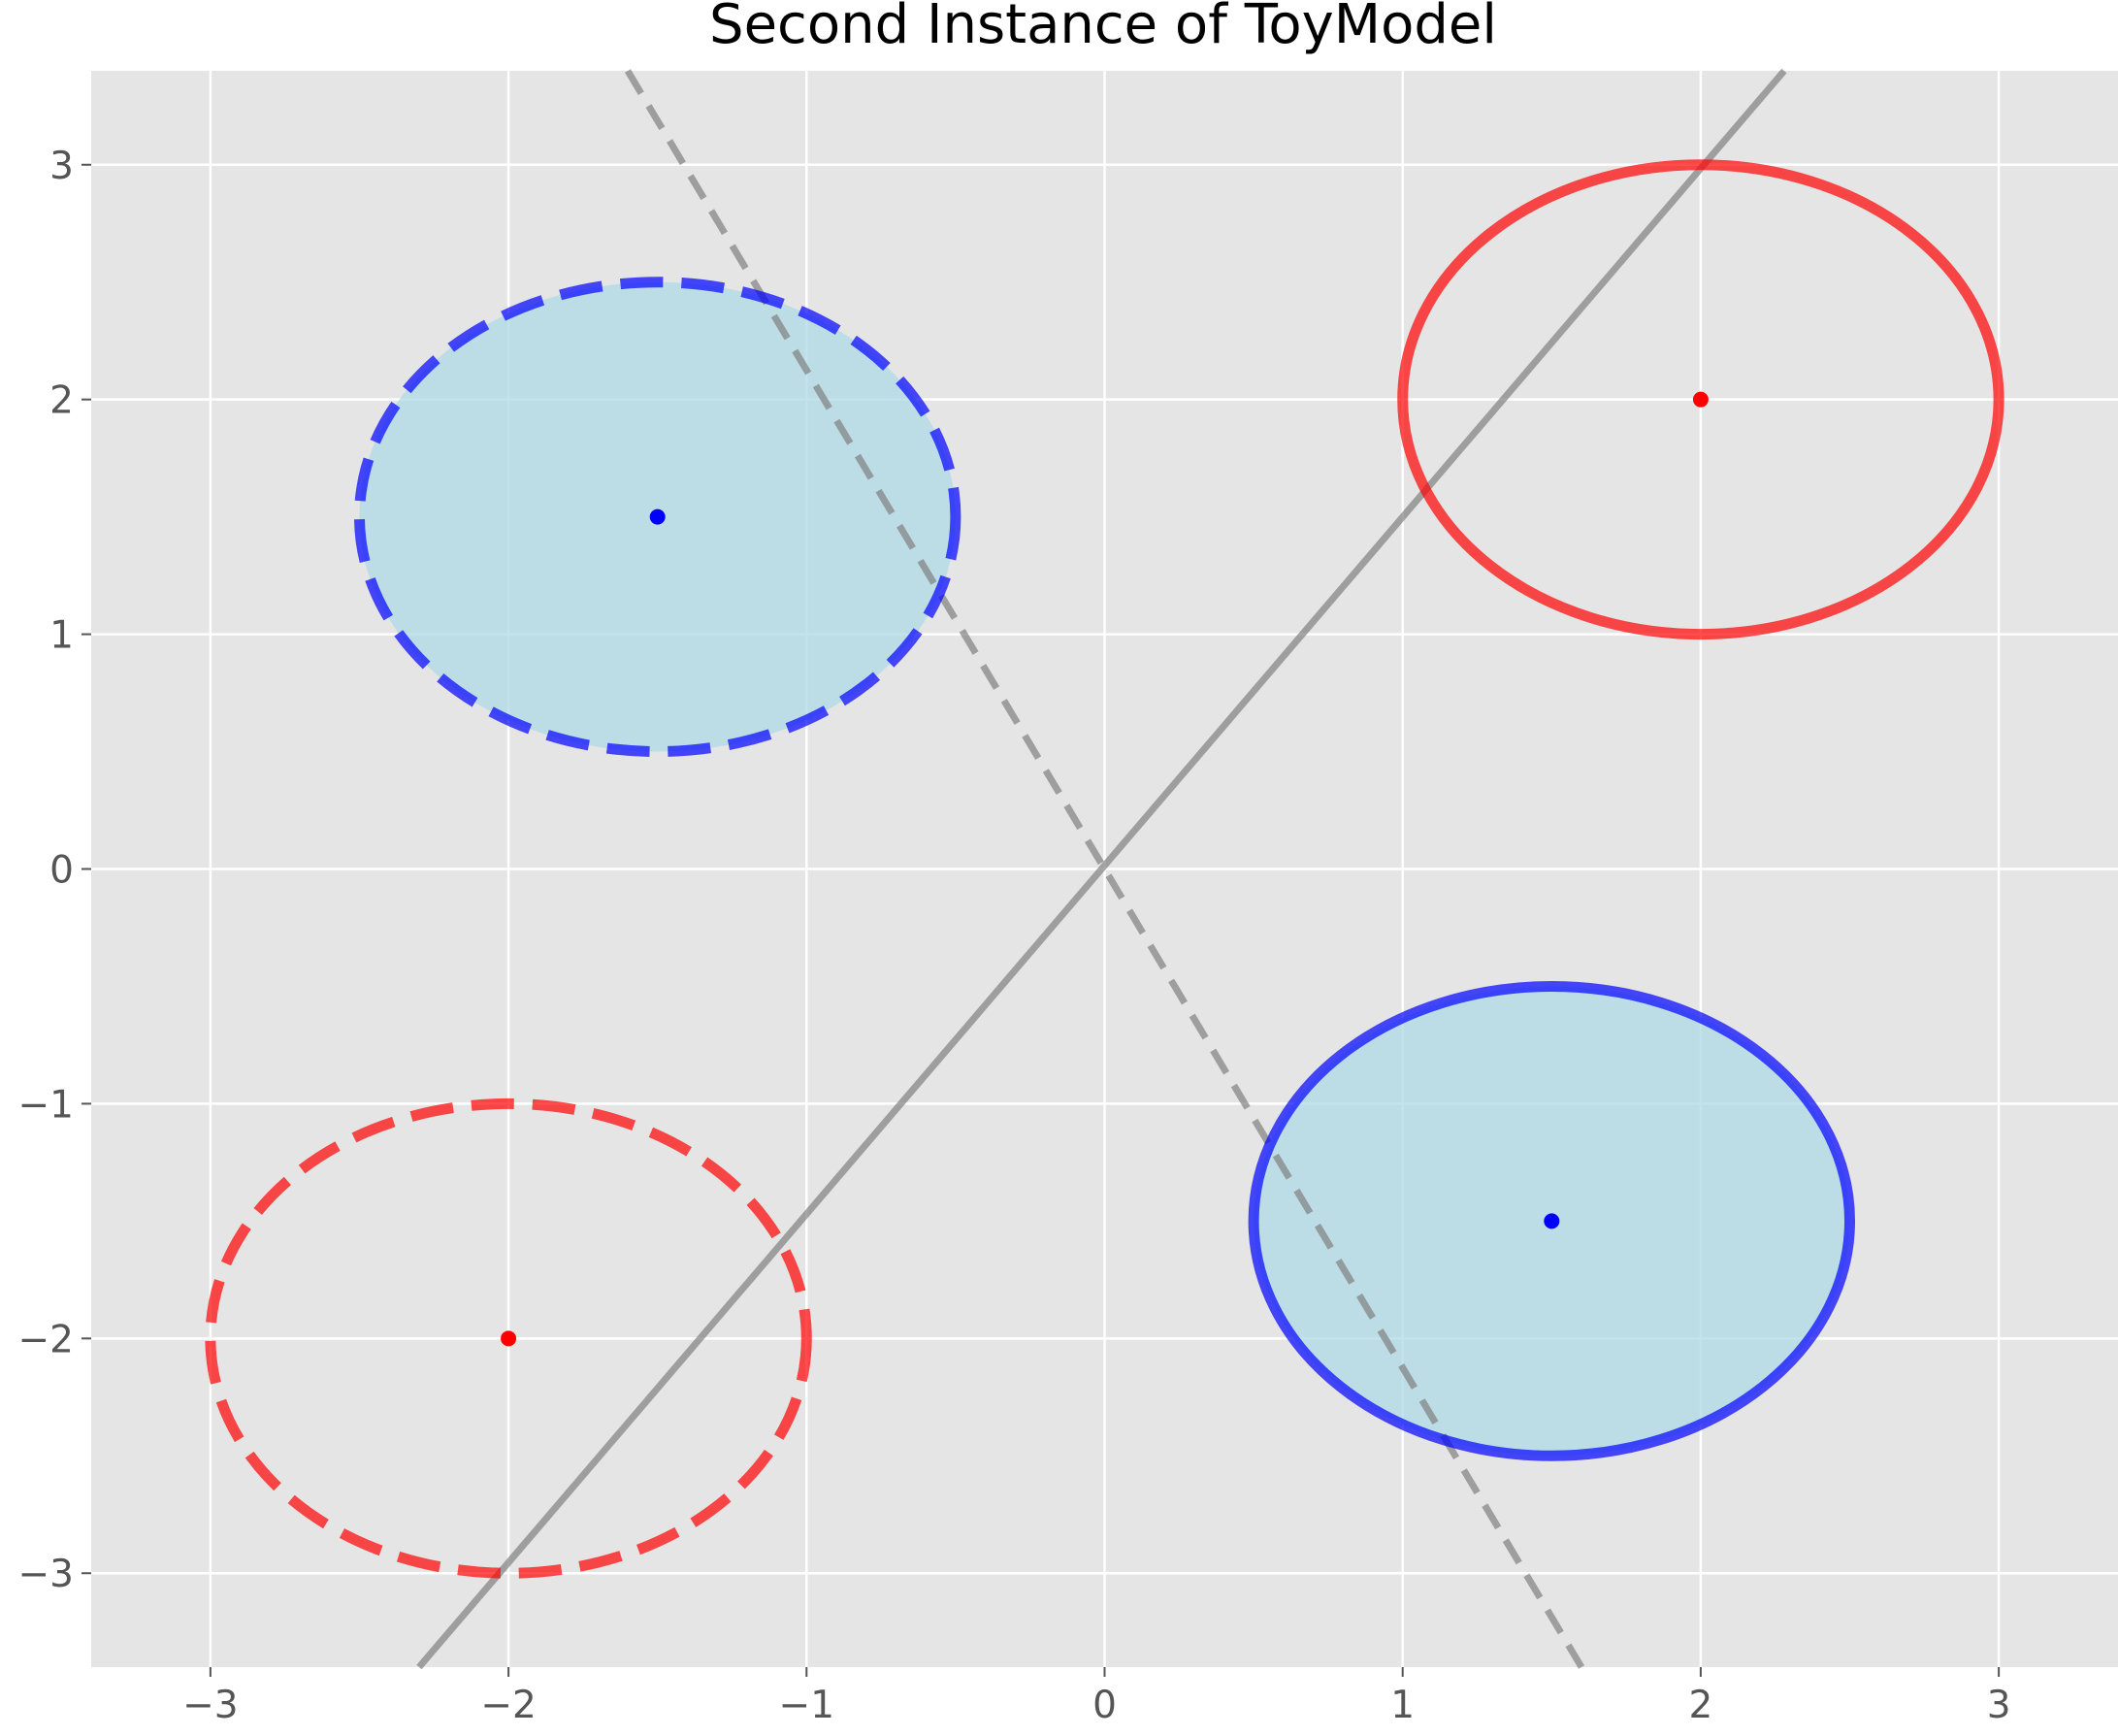  Describe the element at coordinates (61, 166) in the screenshot. I see `y-tick-label-6: 3` at that location.